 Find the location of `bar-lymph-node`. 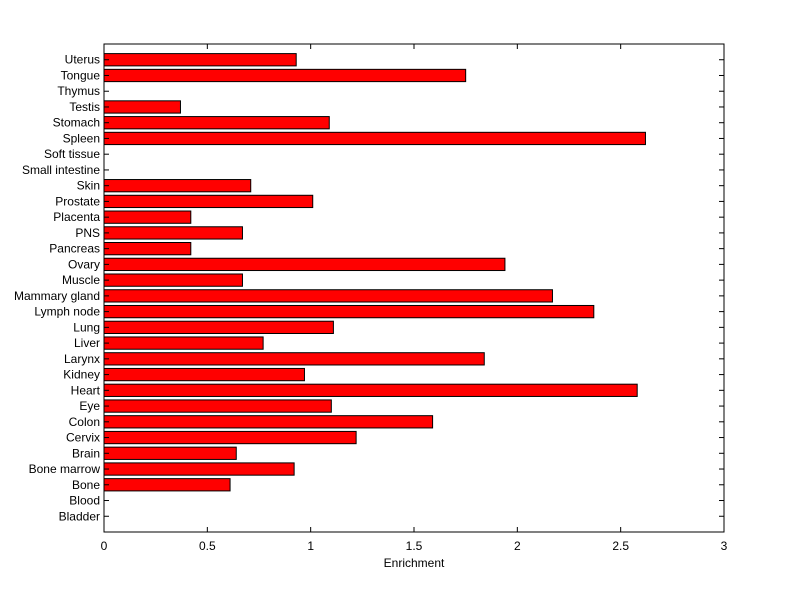

bar-lymph-node is located at coordinates (349, 311).